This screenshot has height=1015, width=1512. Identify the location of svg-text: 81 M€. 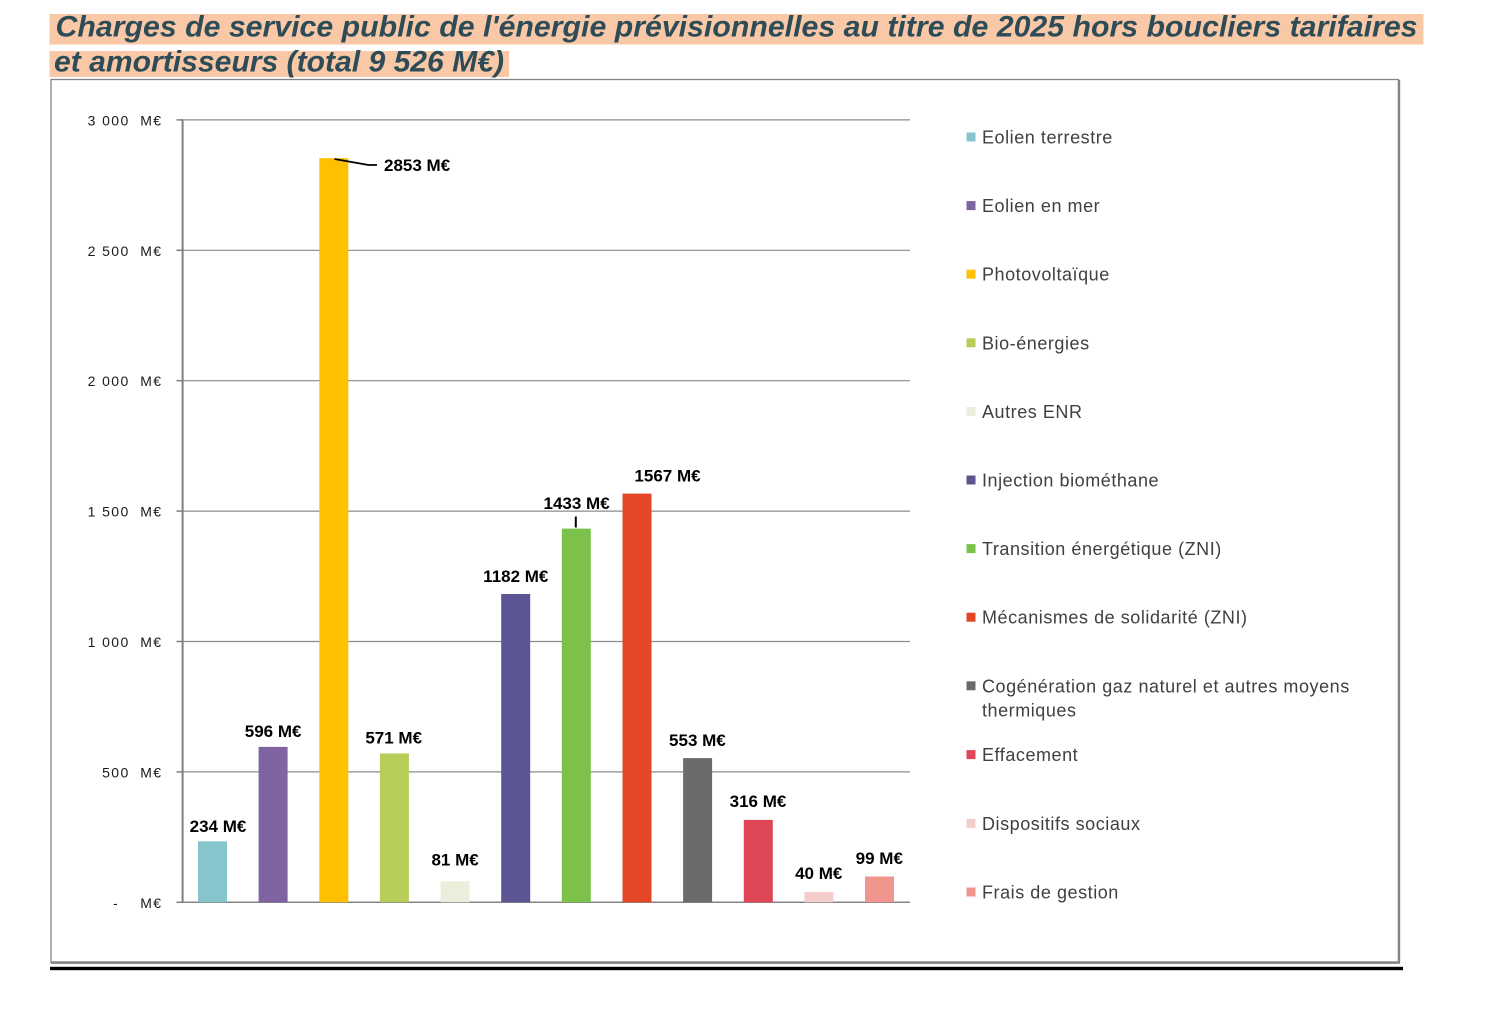
(455, 859).